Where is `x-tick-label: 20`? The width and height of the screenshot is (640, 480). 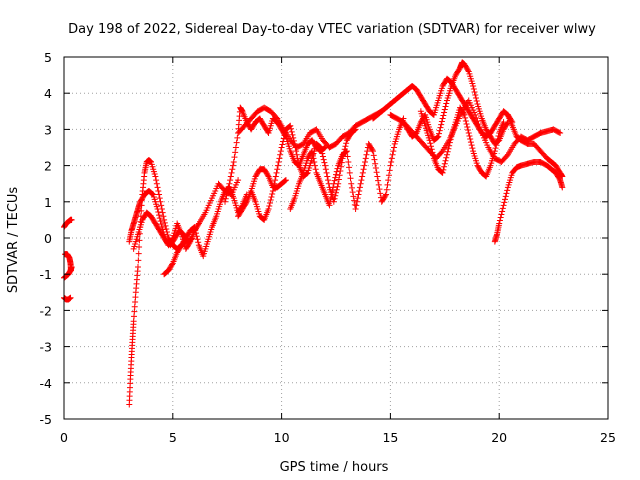
x-tick-label: 20 is located at coordinates (499, 437).